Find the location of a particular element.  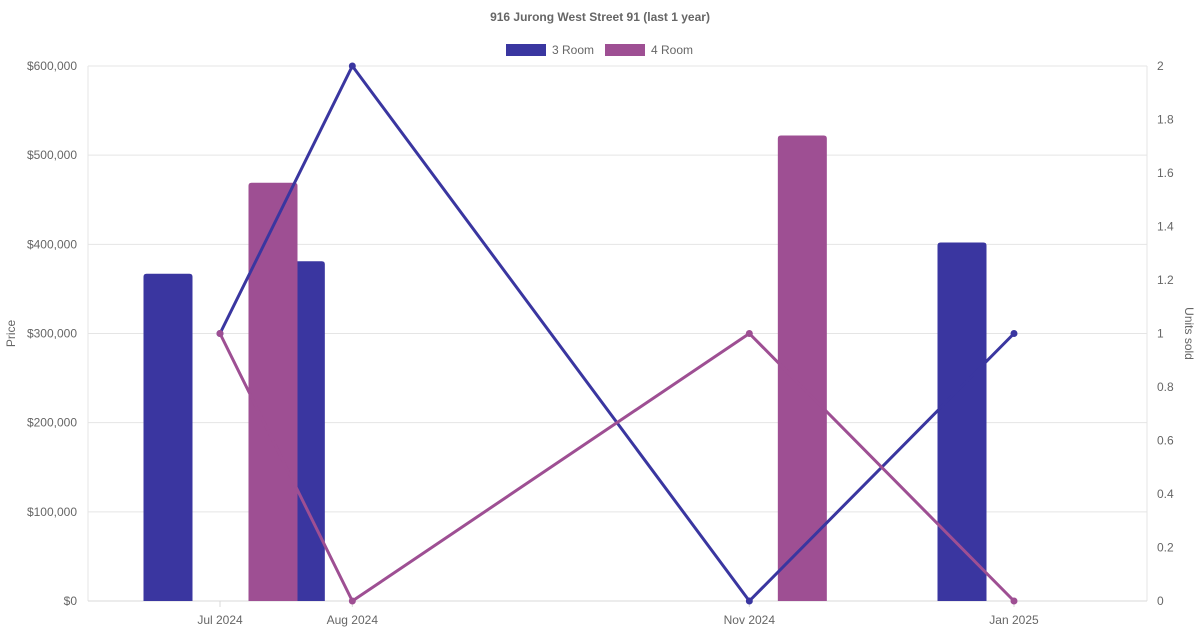

legend-label: 3 Room is located at coordinates (573, 50).